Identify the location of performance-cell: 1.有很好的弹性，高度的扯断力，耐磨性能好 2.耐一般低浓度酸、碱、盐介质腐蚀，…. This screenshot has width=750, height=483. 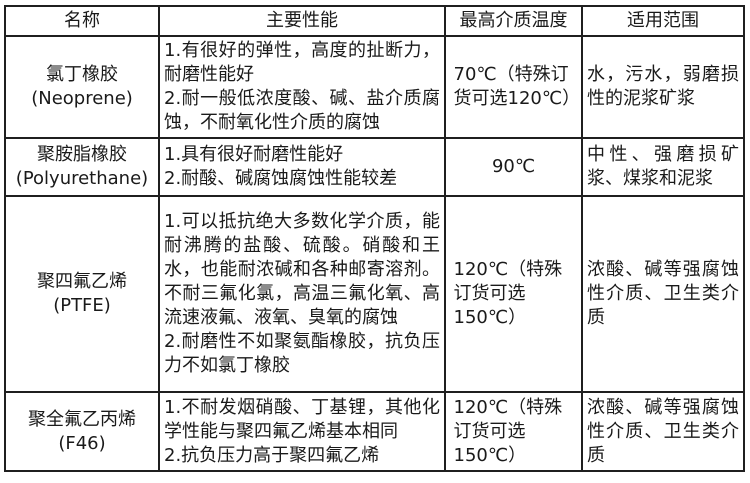
(302, 87).